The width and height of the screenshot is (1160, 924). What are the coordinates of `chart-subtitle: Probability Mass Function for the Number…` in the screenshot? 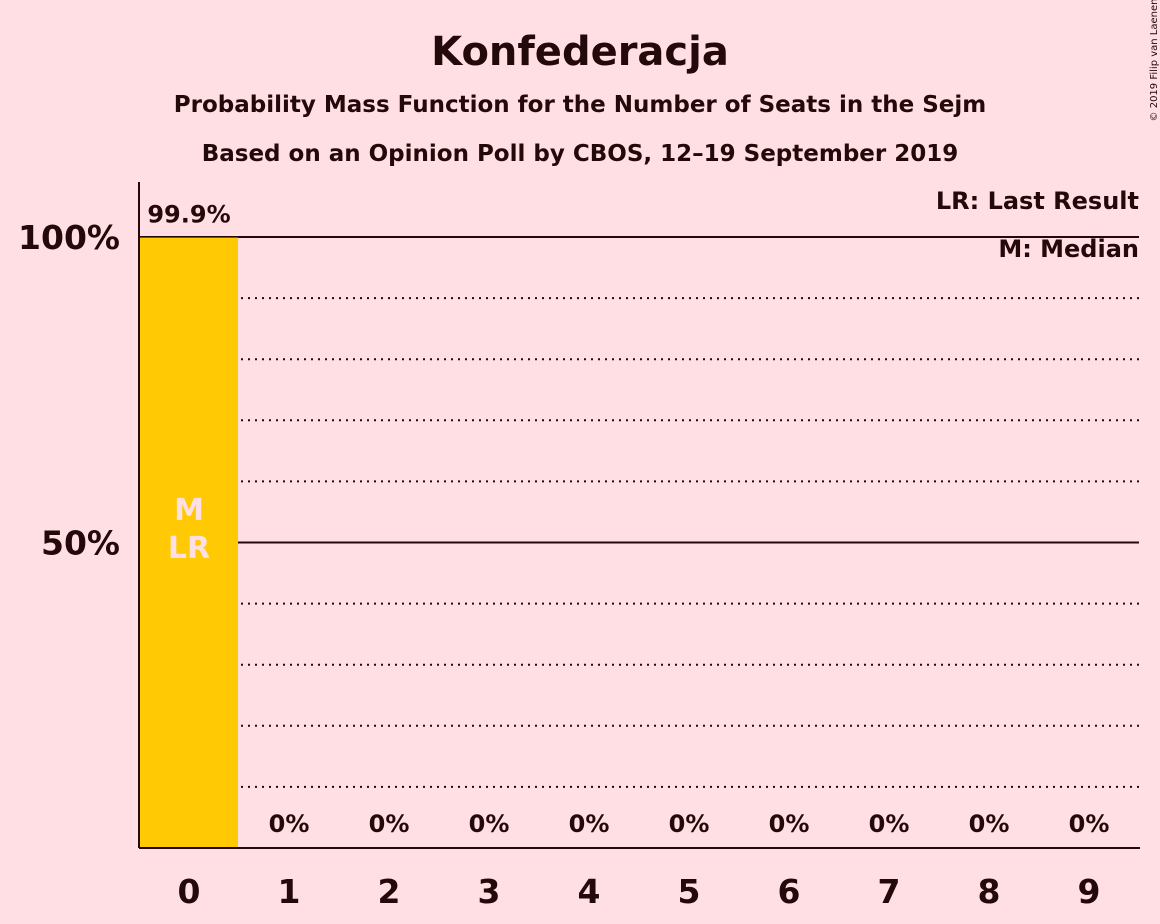 It's located at (580, 105).